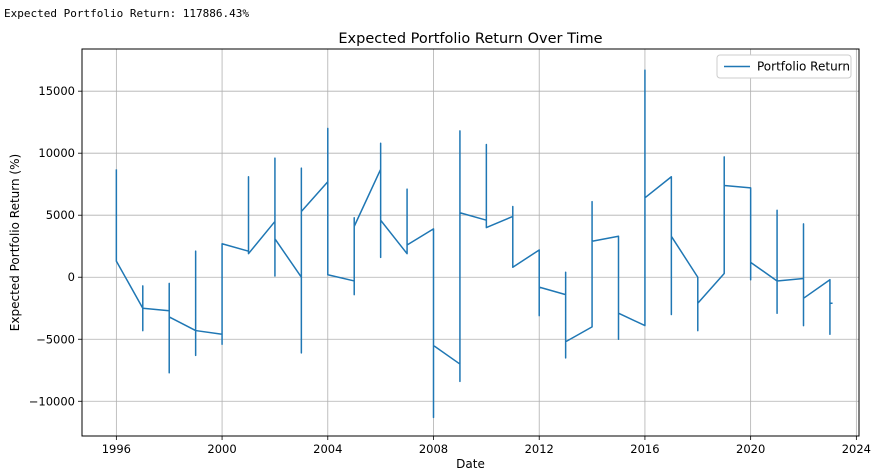 The image size is (877, 476). I want to click on legend-box, so click(784, 66).